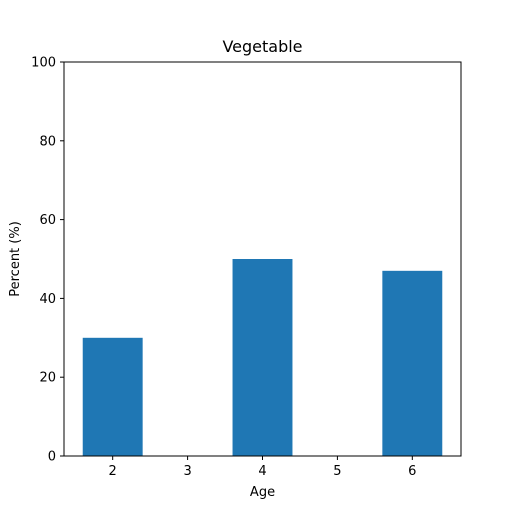 Image resolution: width=512 pixels, height=512 pixels. I want to click on x-tick-label-6: 6, so click(412, 471).